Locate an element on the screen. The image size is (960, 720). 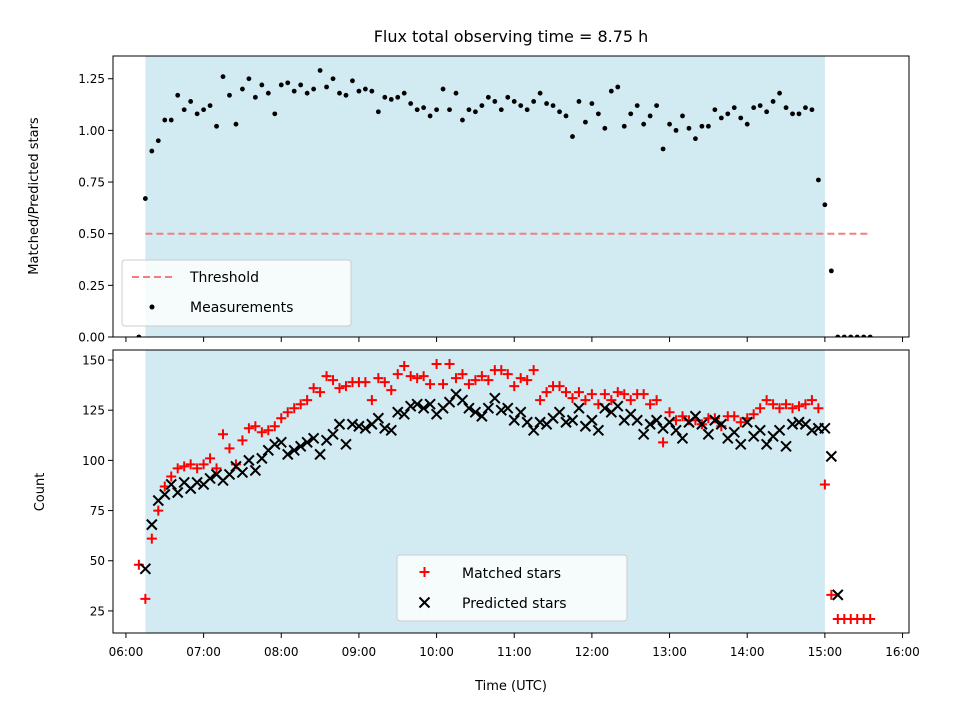
legend-measurements-label: Measurements is located at coordinates (241, 308).